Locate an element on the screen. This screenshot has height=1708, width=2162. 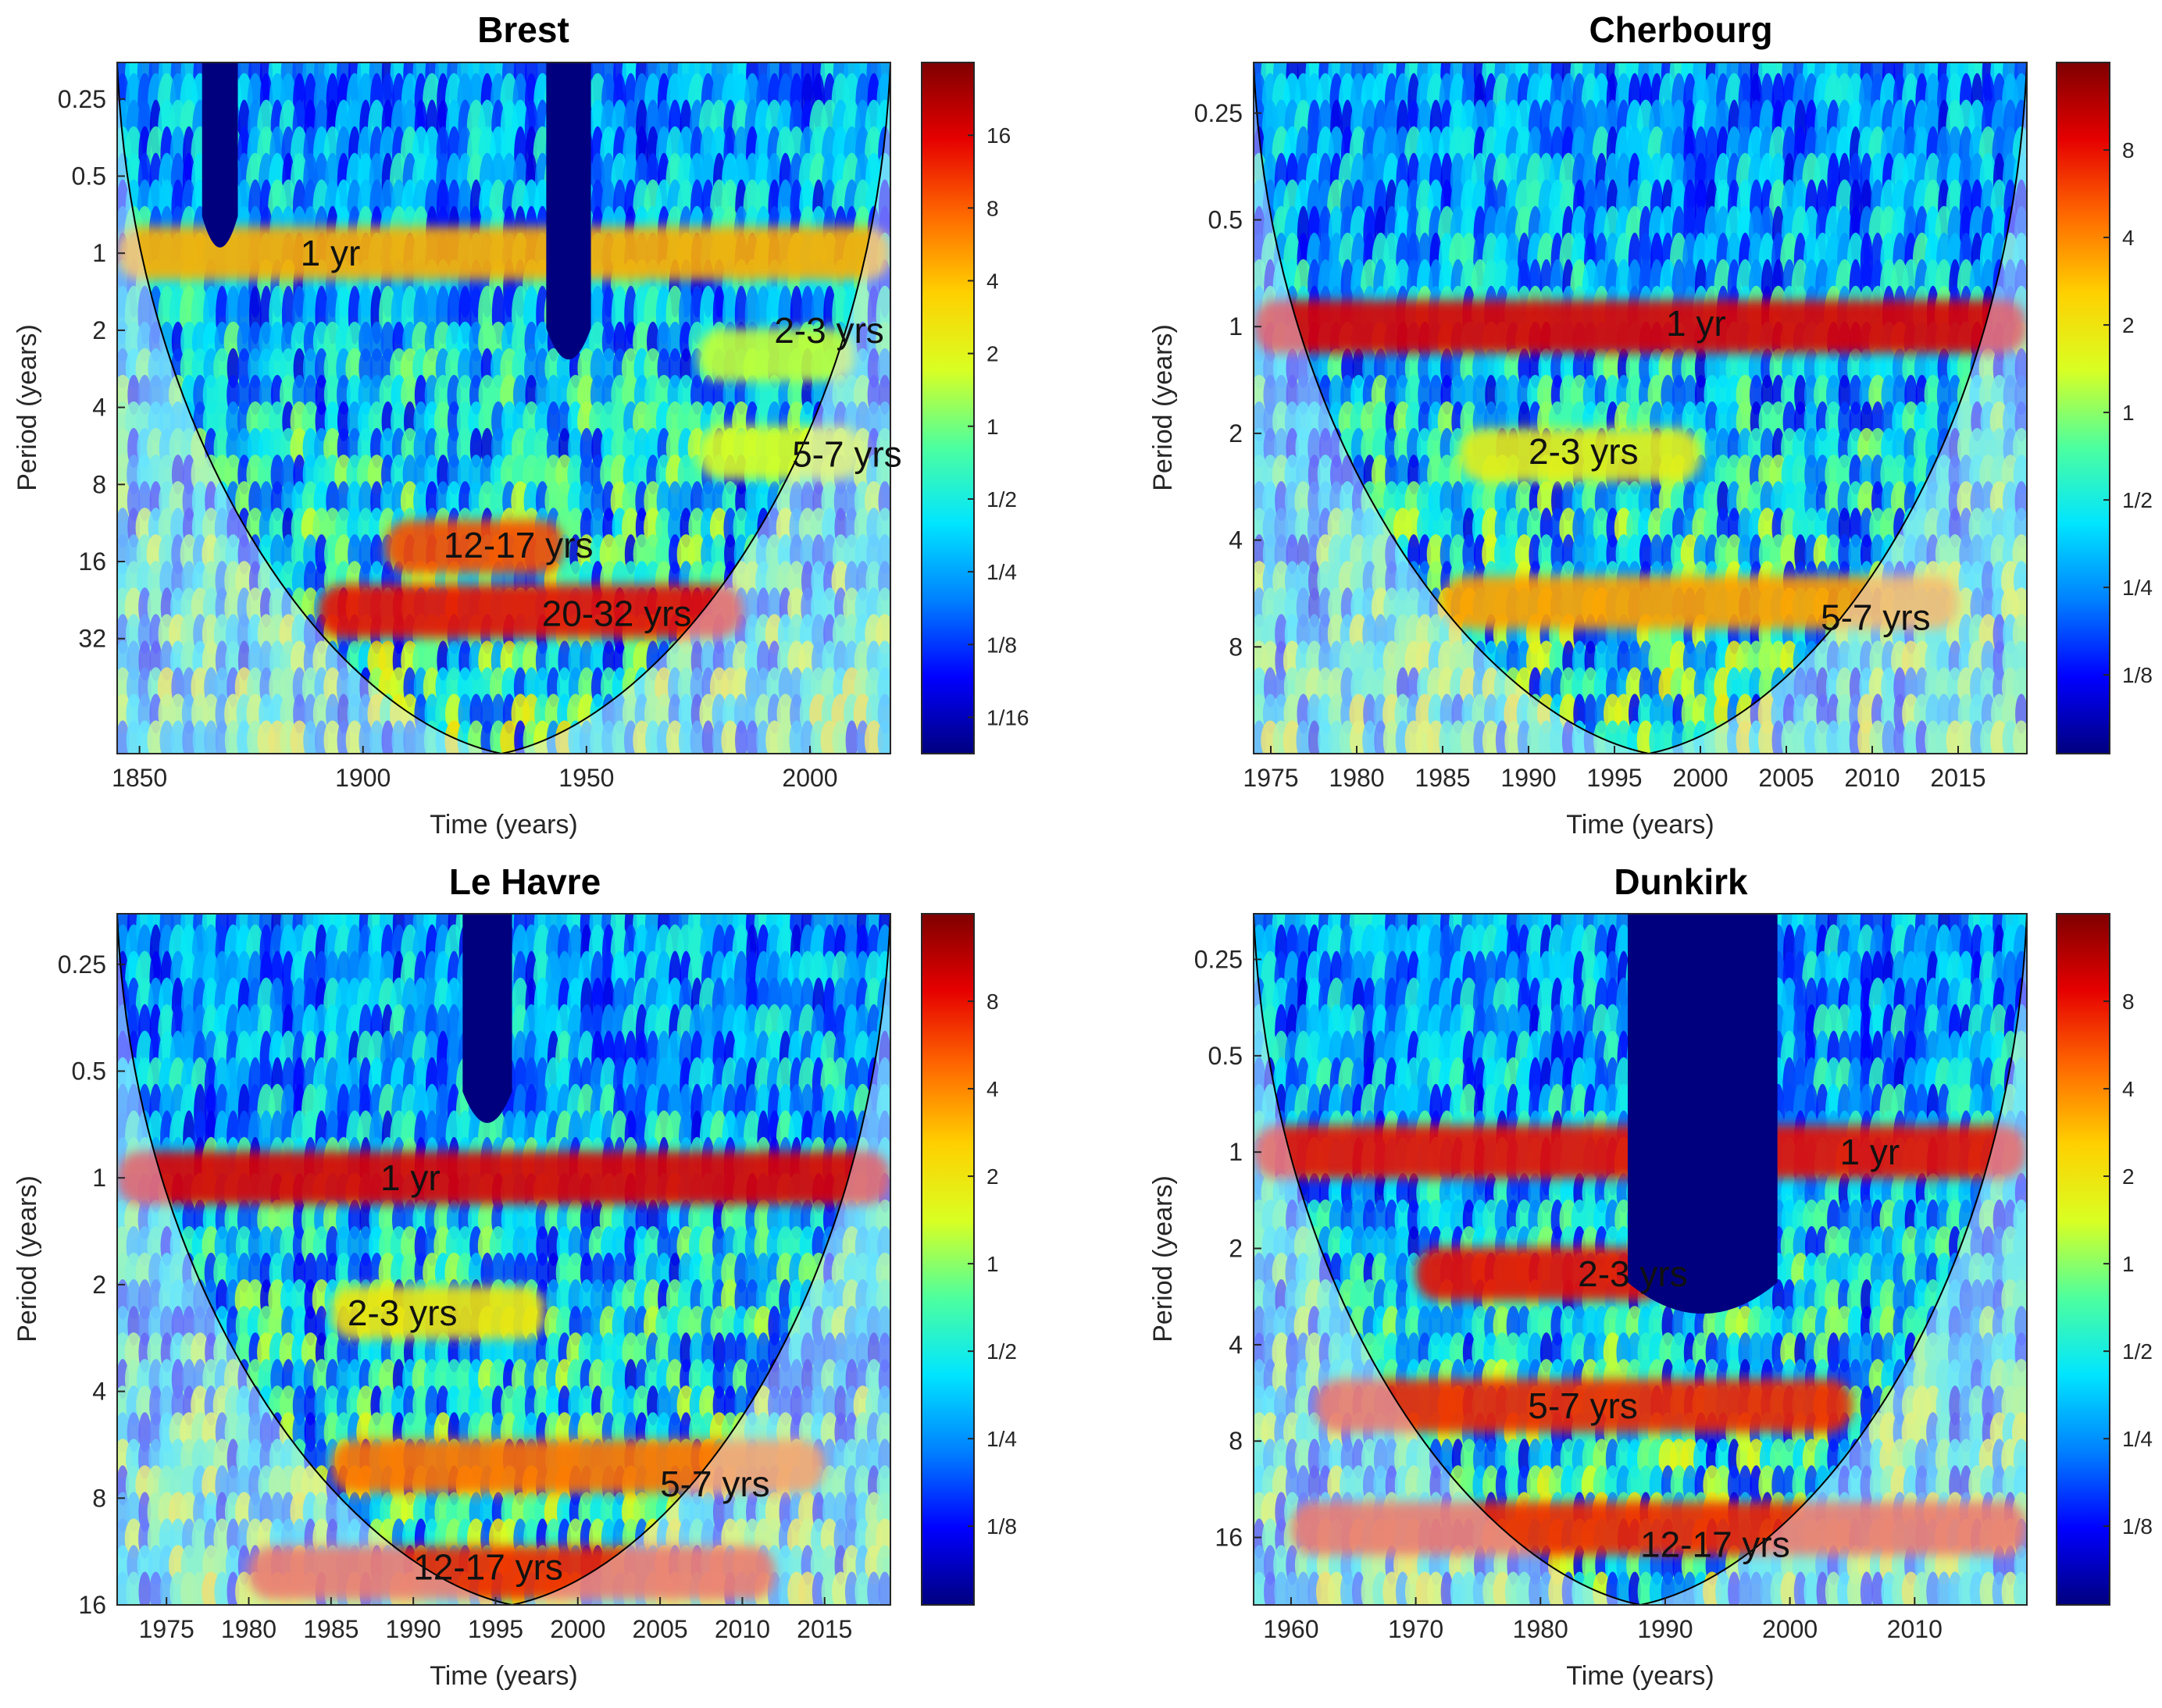
power-band is located at coordinates (780, 453).